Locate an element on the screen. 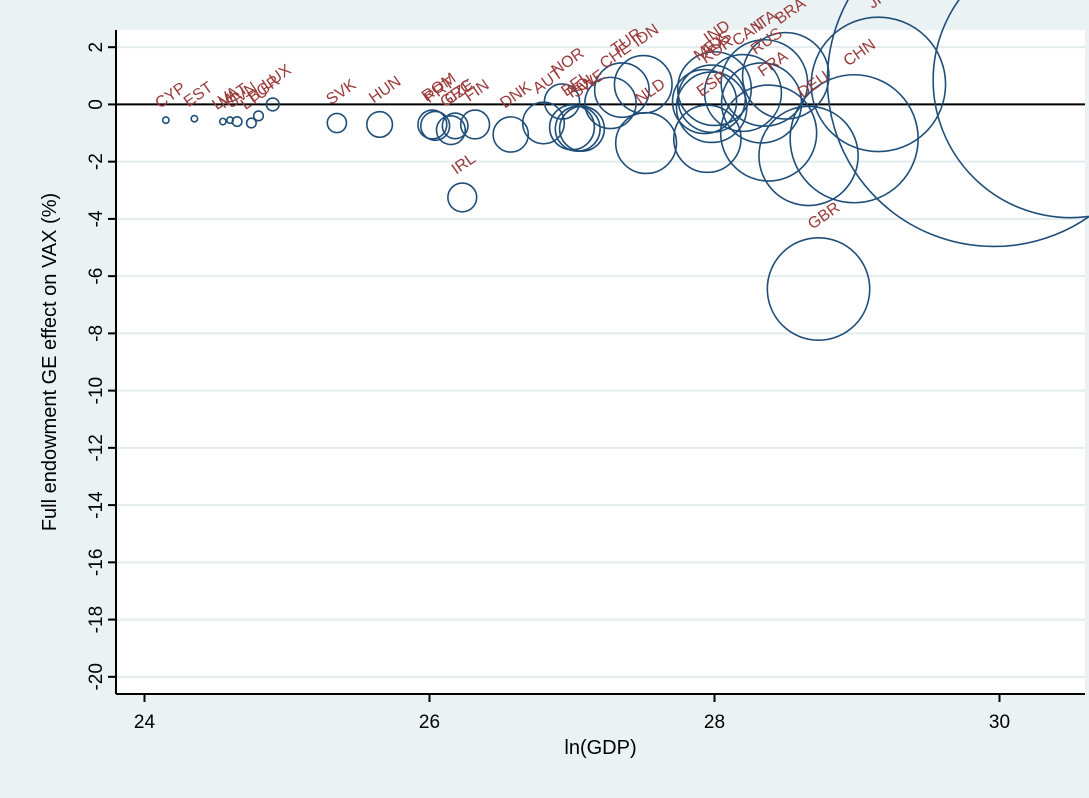 This screenshot has height=798, width=1089. y-tick-label: -20 is located at coordinates (96, 676).